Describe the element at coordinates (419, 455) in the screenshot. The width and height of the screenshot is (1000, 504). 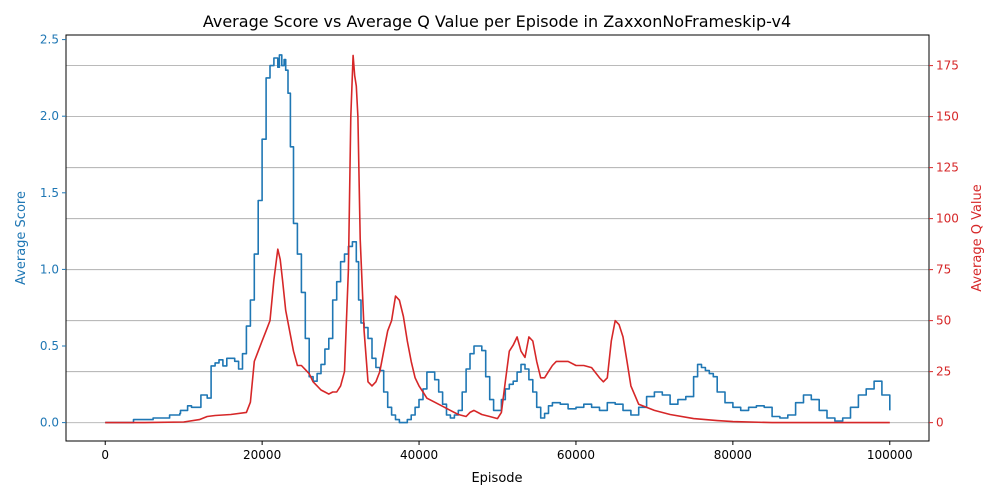
I see `x-tick-label: 40000` at that location.